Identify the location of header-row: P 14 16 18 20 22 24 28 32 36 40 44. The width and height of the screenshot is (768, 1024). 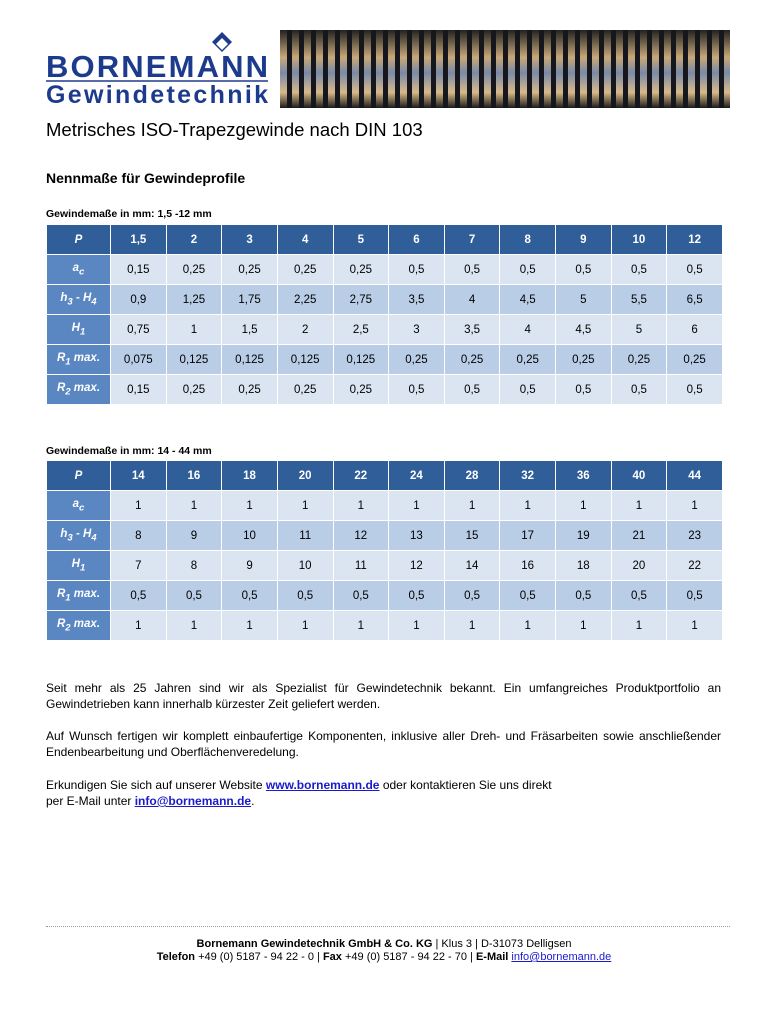
(384, 475).